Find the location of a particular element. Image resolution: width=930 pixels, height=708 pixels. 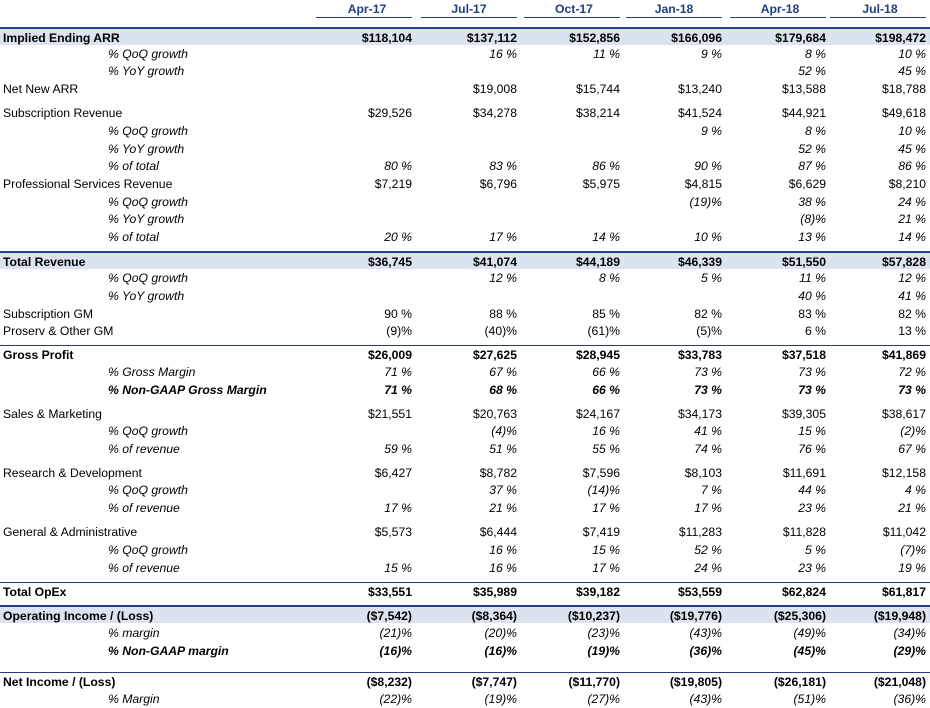

row-label: Subscription GM is located at coordinates (48, 314).